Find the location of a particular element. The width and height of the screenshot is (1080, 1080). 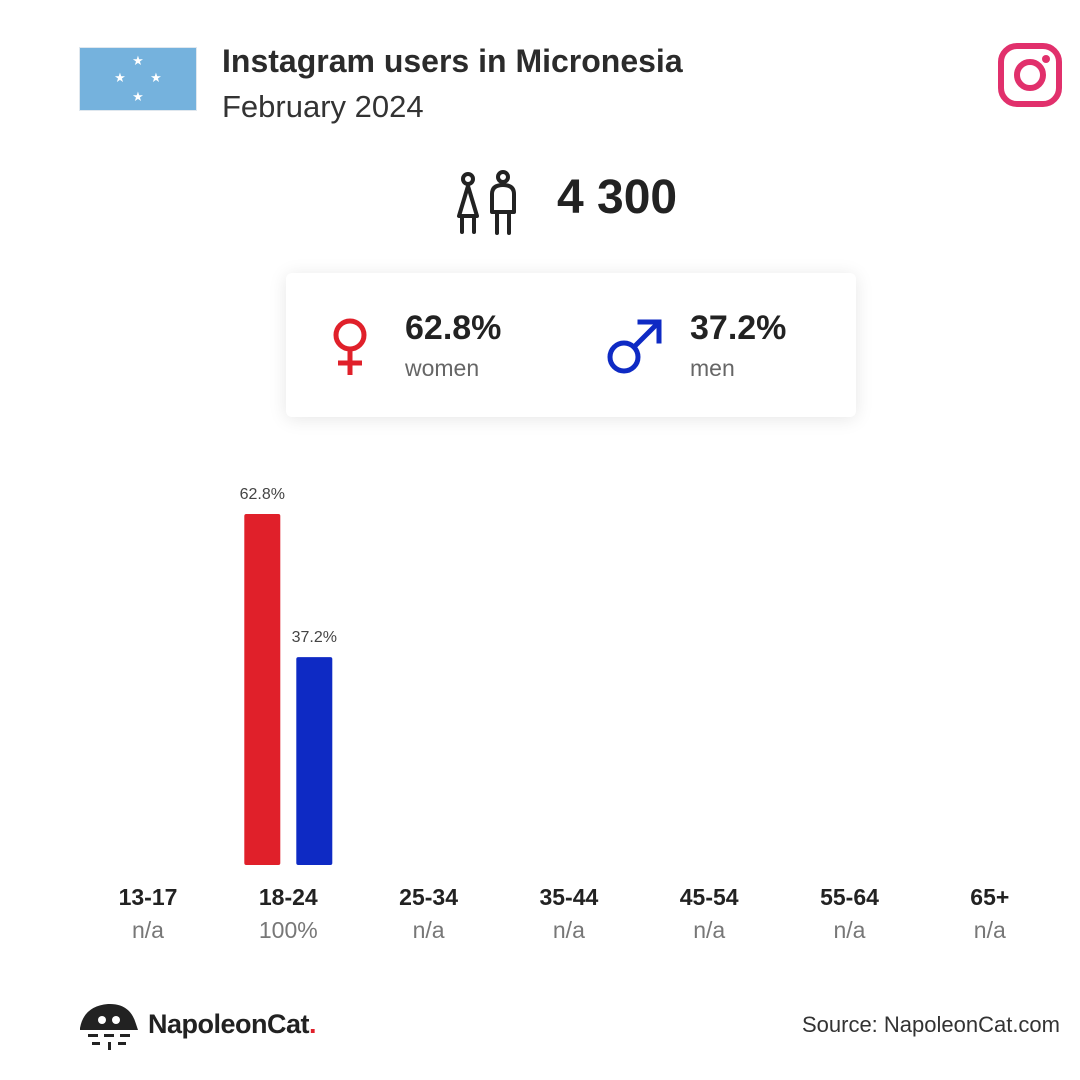

men-label: men is located at coordinates (712, 368).